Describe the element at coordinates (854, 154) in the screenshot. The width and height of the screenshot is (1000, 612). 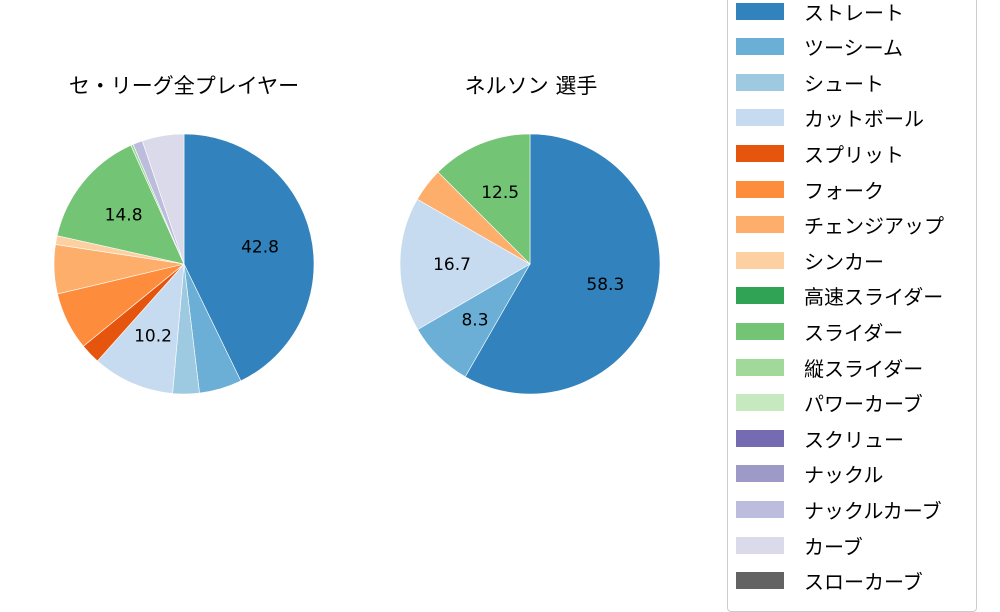
I see `legend-label: スプリット` at that location.